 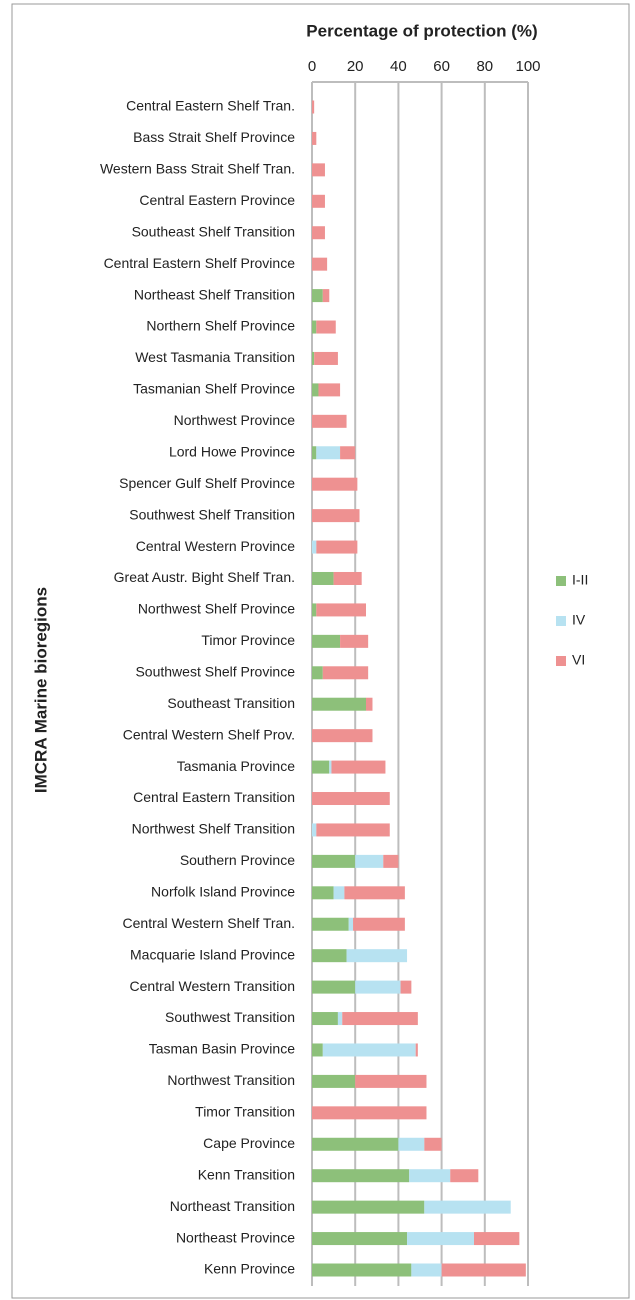 What do you see at coordinates (212, 986) in the screenshot?
I see `y-tick-label: Central Western Transition` at bounding box center [212, 986].